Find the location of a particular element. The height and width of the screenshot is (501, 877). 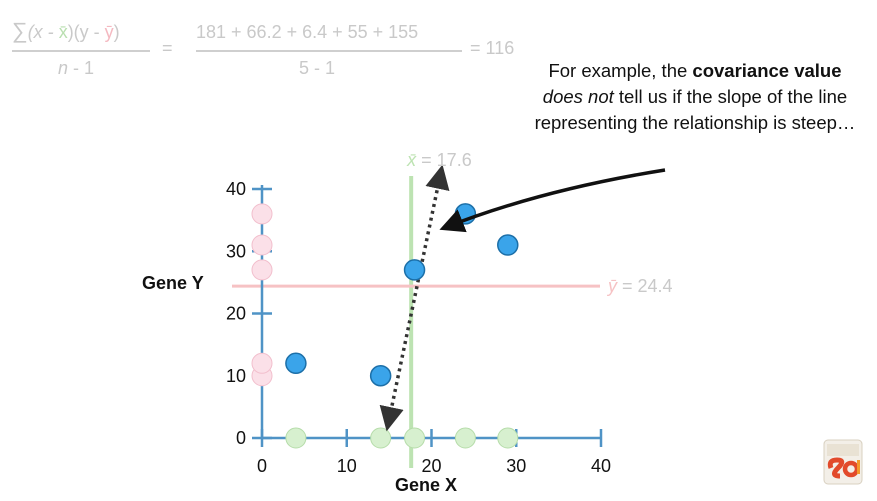

x-axis-title: Gene X is located at coordinates (426, 485).